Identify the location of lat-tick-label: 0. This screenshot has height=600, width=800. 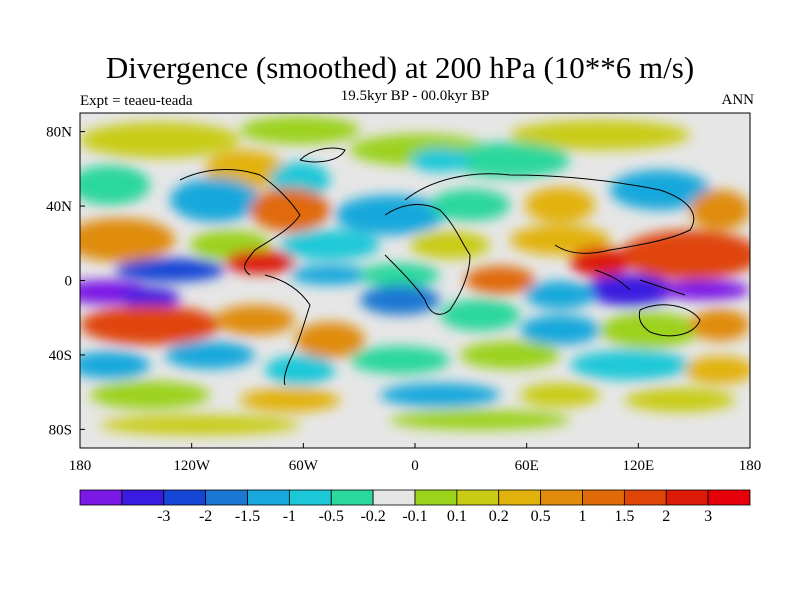
(69, 282).